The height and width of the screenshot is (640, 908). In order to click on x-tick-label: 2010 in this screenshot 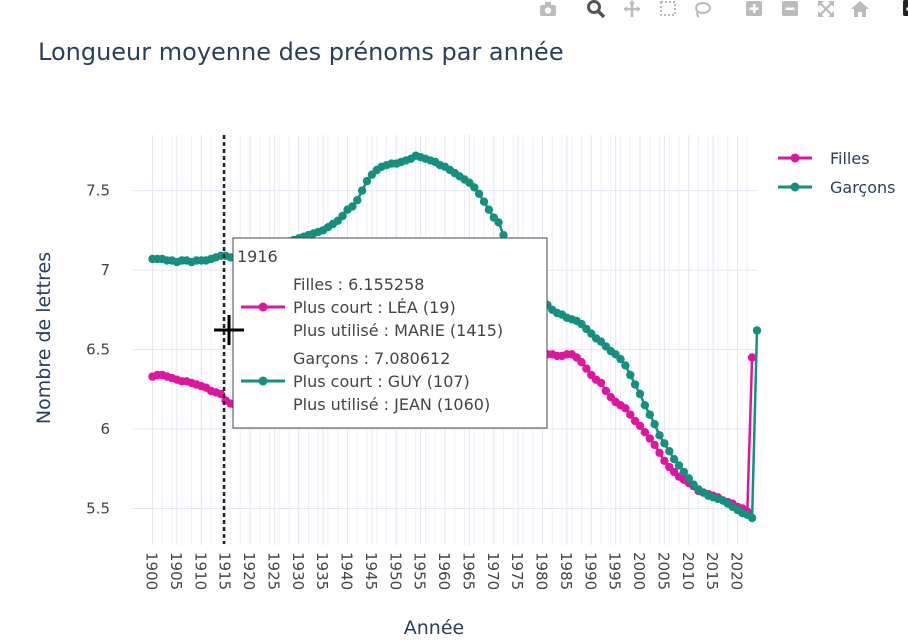, I will do `click(688, 571)`.